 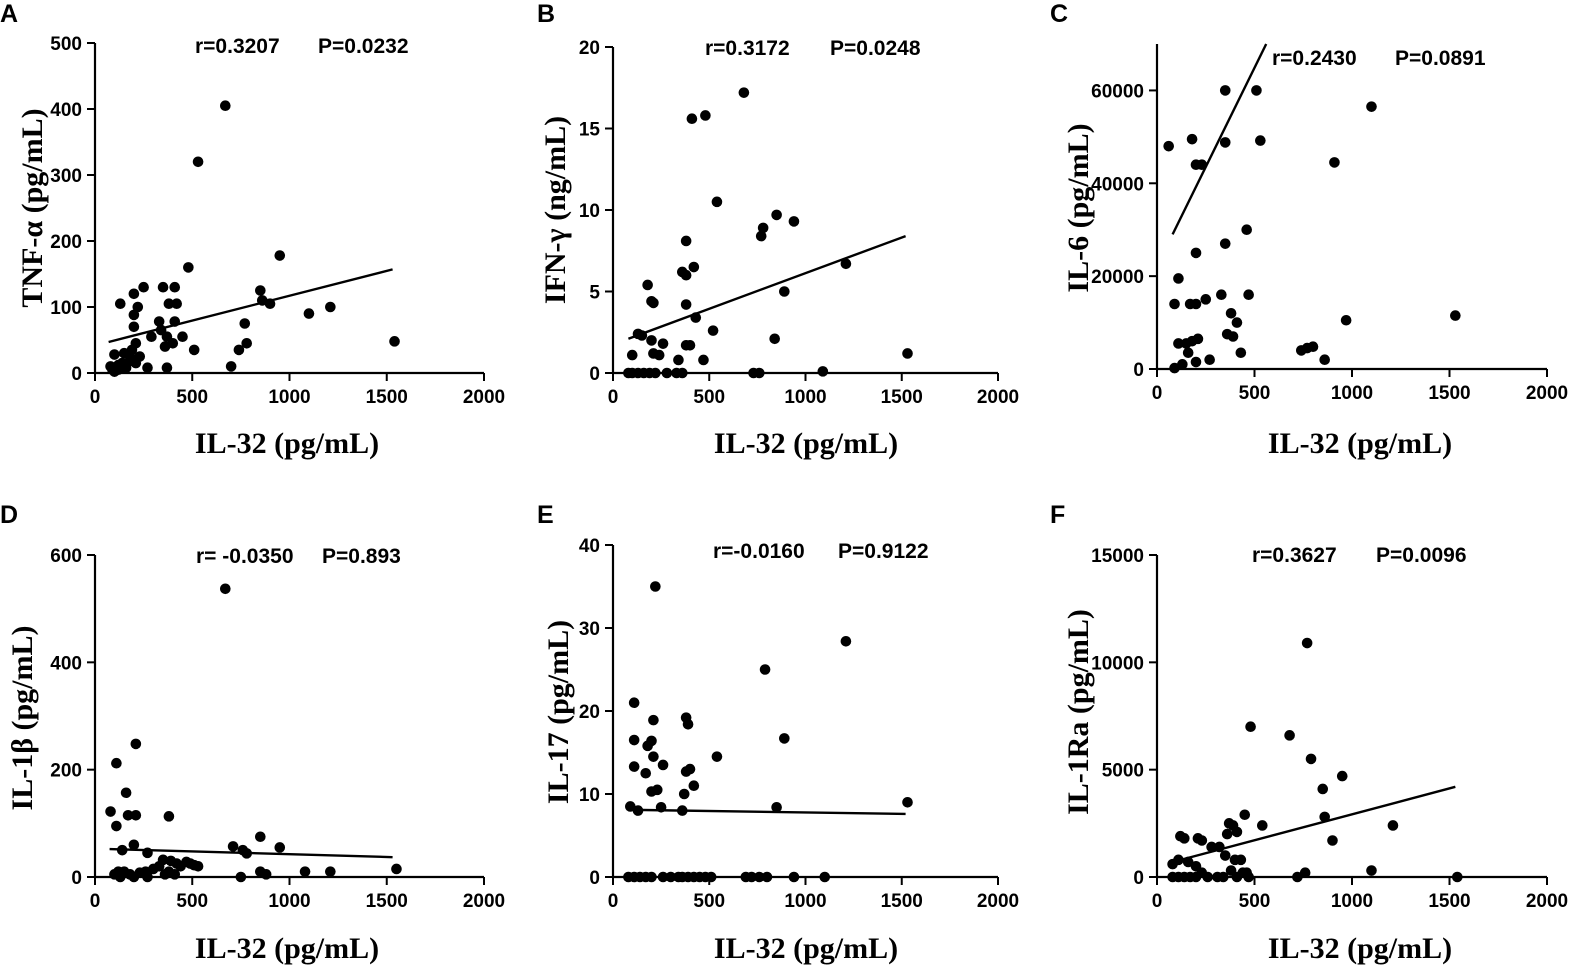 What do you see at coordinates (1117, 184) in the screenshot?
I see `y-tick-label: 40000` at bounding box center [1117, 184].